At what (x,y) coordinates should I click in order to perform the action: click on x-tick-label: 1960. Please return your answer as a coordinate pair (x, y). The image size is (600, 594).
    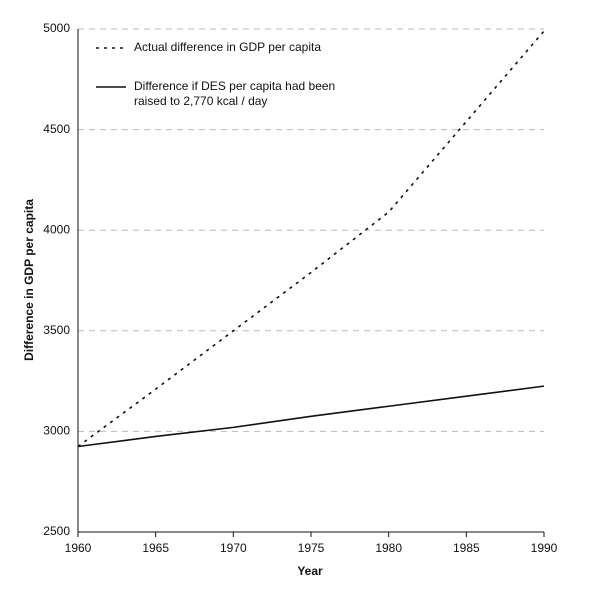
    Looking at the image, I should click on (78, 548).